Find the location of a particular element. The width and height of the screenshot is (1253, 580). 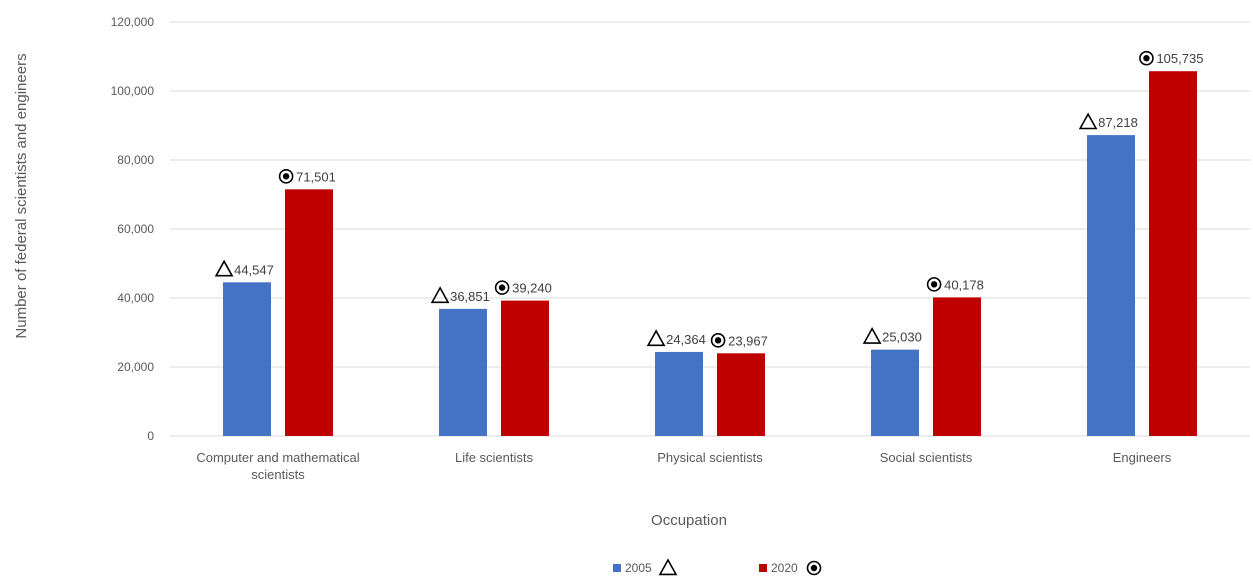

x-axis-title: Occupation is located at coordinates (689, 520).